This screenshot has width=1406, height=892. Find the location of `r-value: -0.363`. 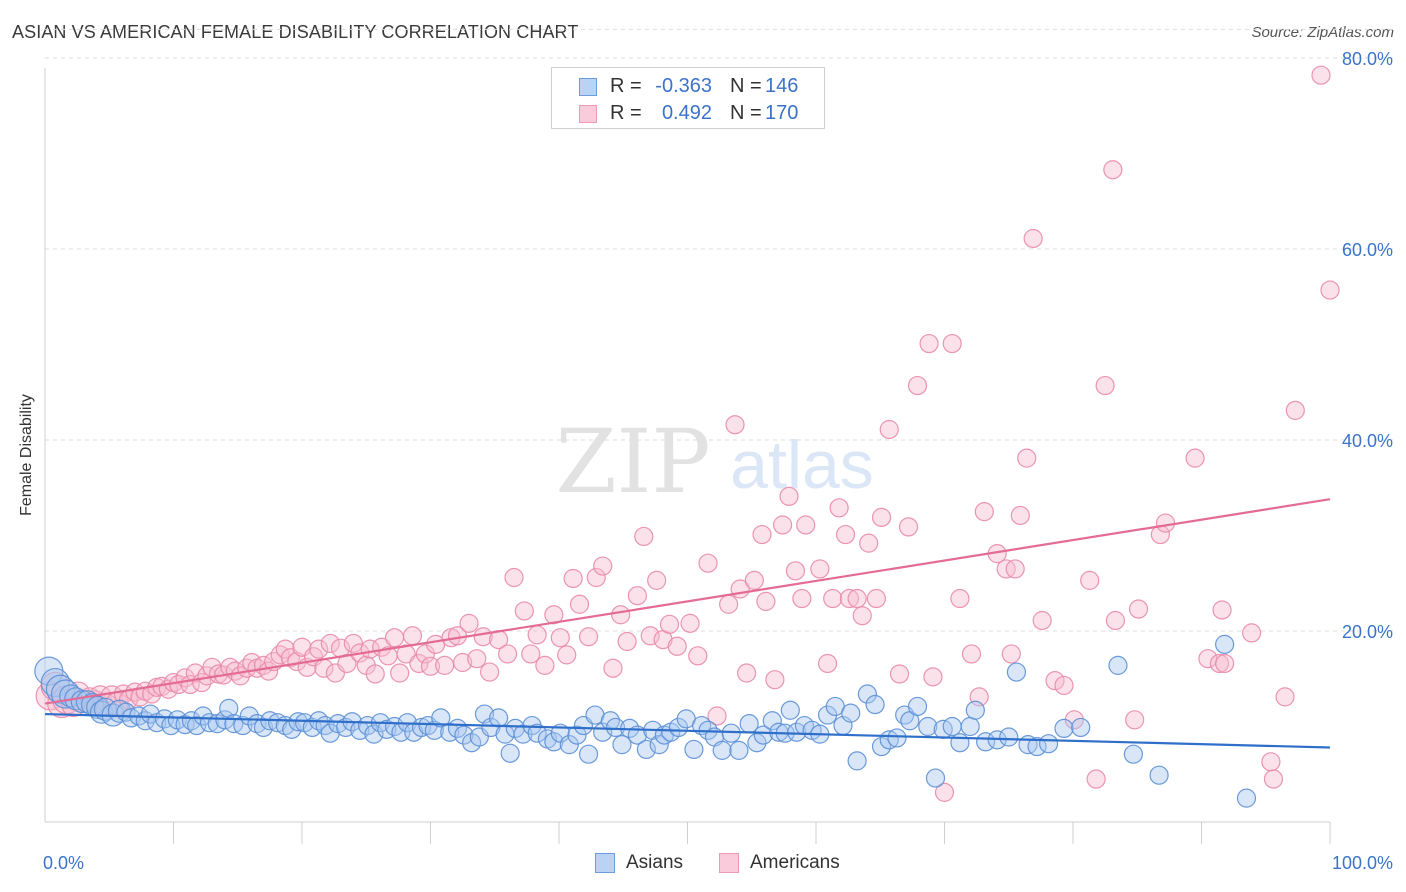

r-value: -0.363 is located at coordinates (683, 86).